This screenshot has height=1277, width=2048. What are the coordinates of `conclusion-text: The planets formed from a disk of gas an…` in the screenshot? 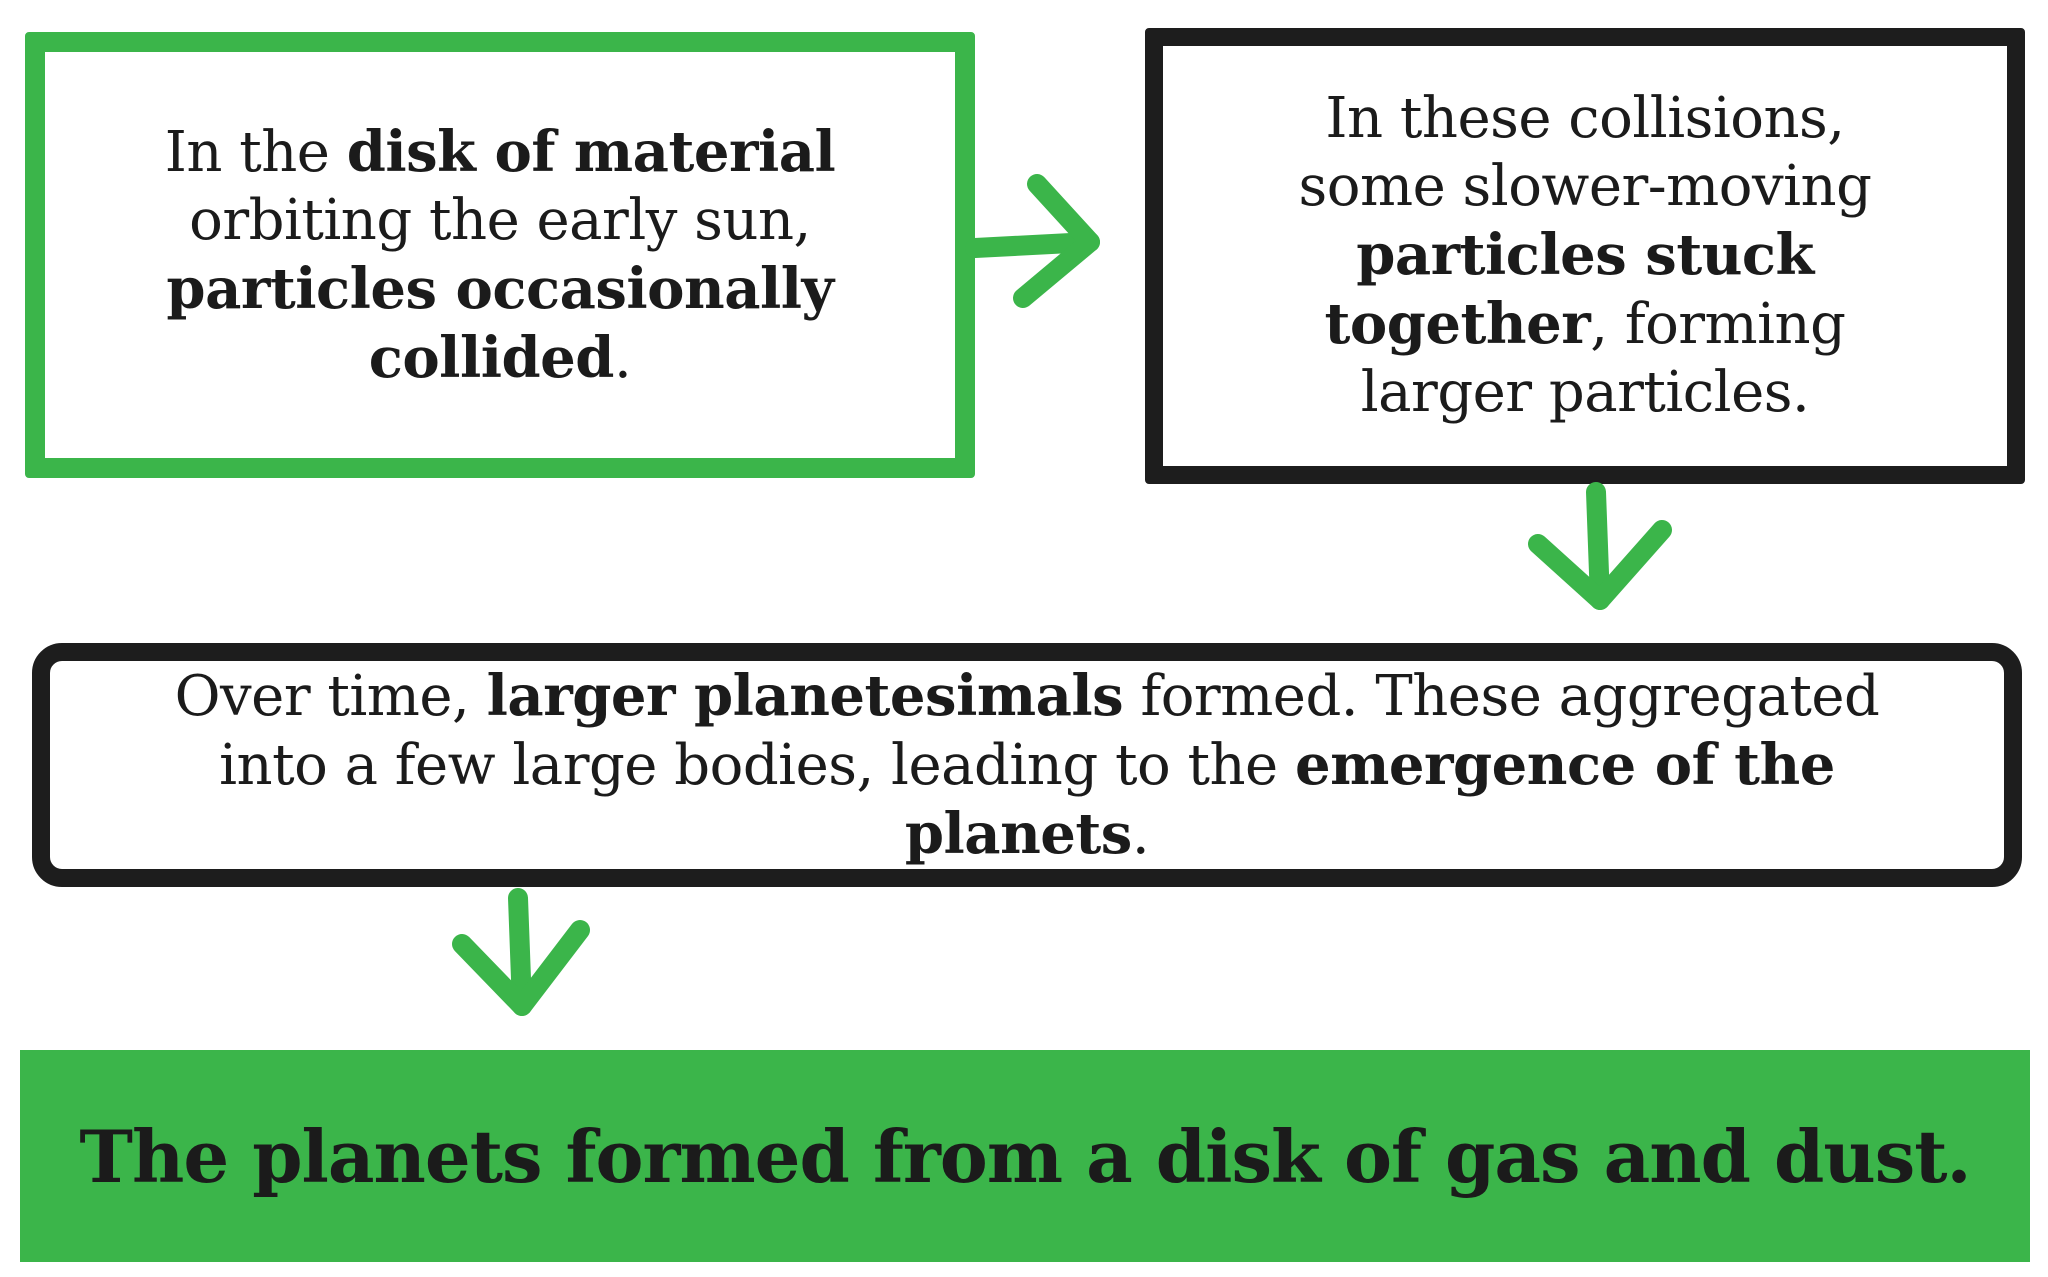 It's located at (1025, 1156).